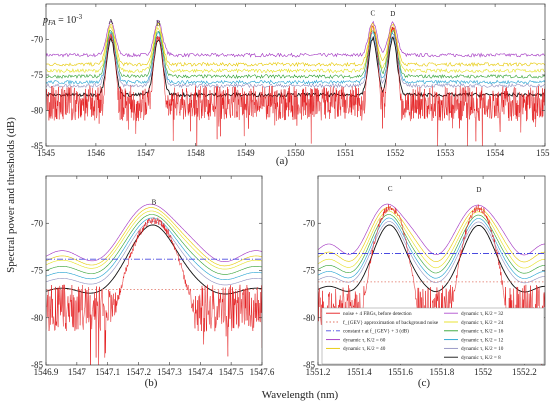  I want to click on x-tick-label: 1546.9, so click(46, 372).